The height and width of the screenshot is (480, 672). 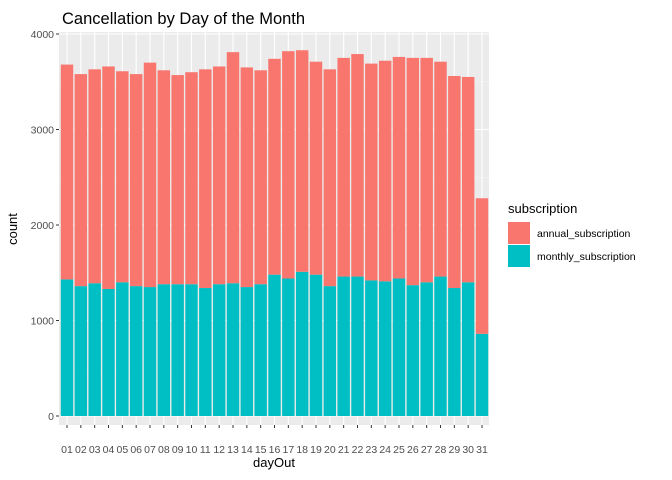 What do you see at coordinates (519, 256) in the screenshot?
I see `legend-key` at bounding box center [519, 256].